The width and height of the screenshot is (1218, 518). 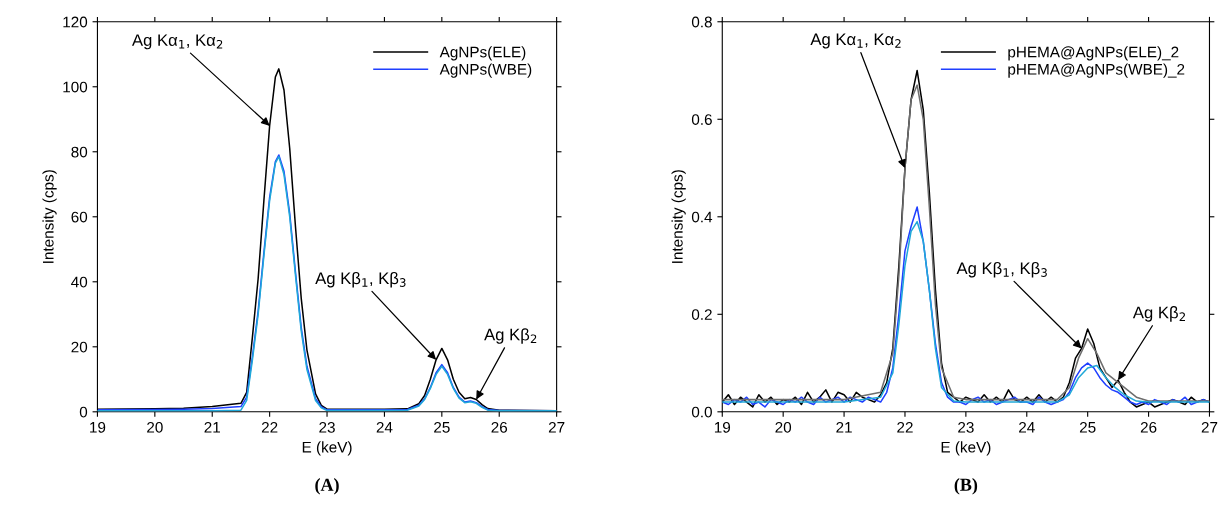 What do you see at coordinates (701, 119) in the screenshot?
I see `y-tick-label: 0.6` at bounding box center [701, 119].